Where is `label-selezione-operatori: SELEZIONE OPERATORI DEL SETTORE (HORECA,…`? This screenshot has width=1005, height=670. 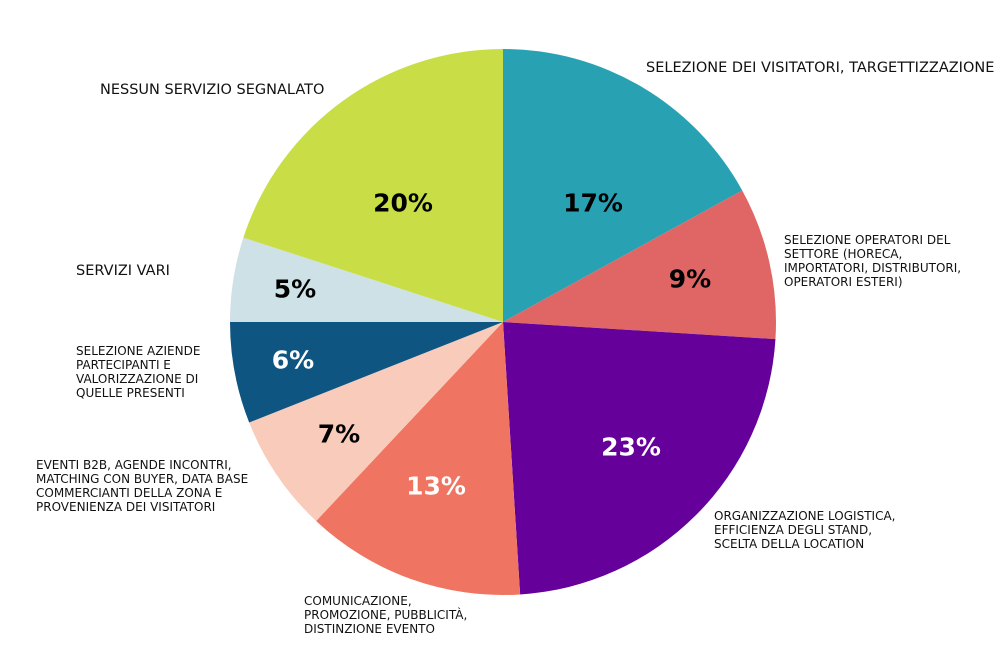
label-selezione-operatori: SELEZIONE OPERATORI DEL SETTORE (HORECA,… is located at coordinates (873, 261).